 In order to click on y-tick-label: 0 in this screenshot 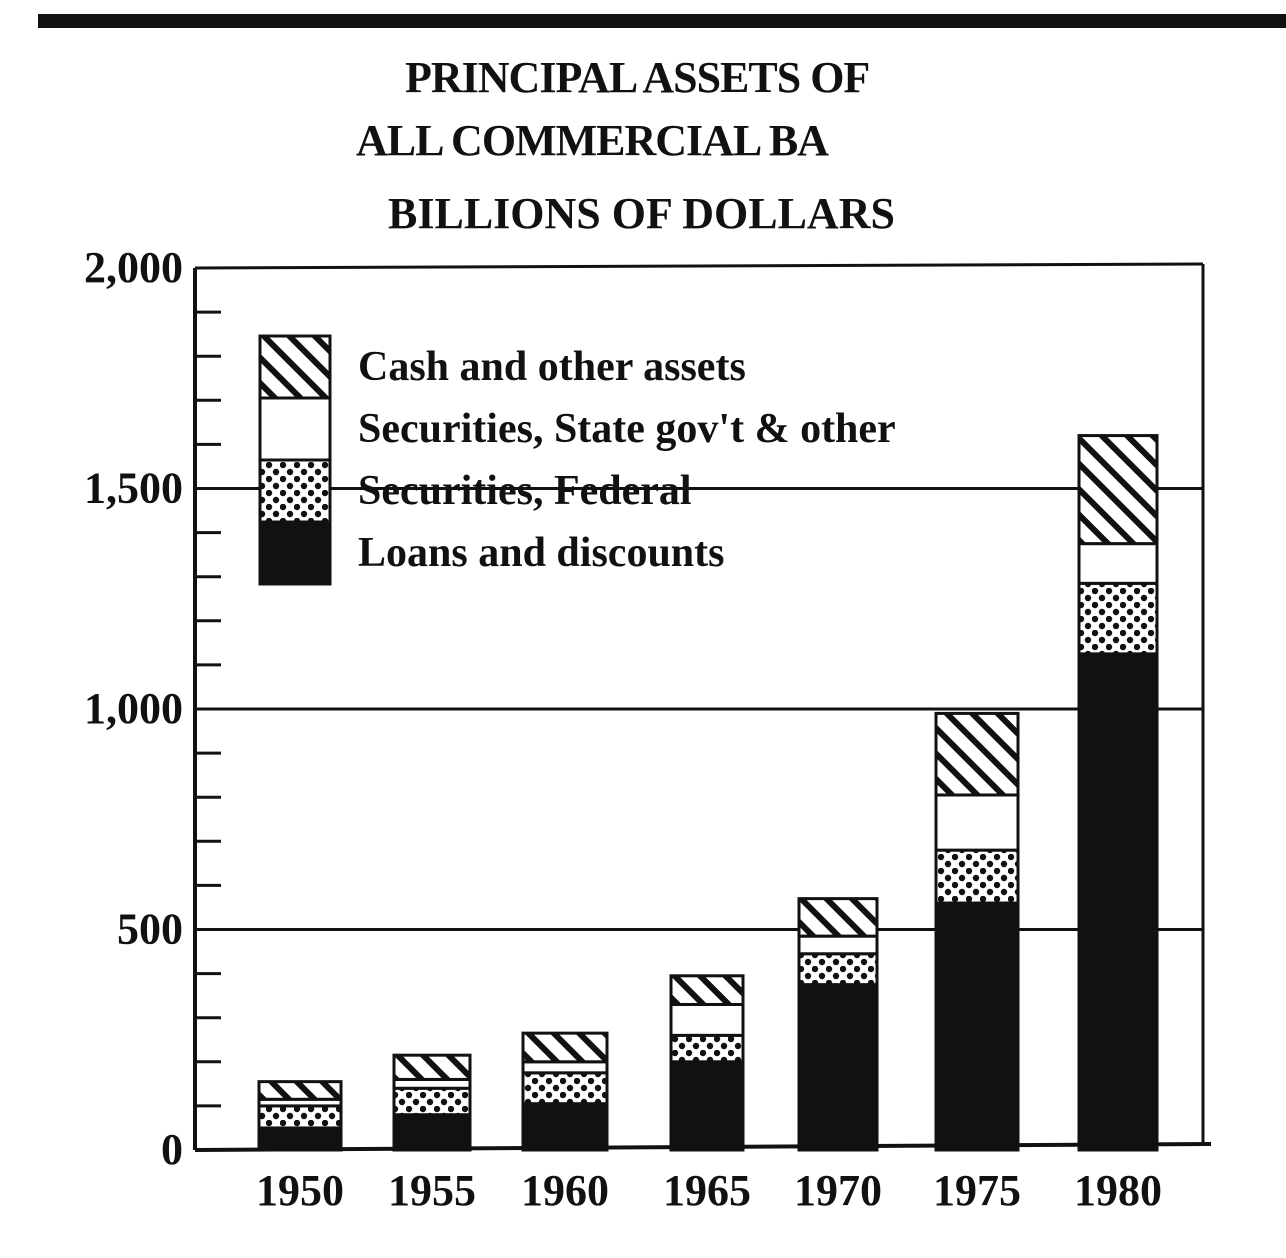, I will do `click(172, 1149)`.